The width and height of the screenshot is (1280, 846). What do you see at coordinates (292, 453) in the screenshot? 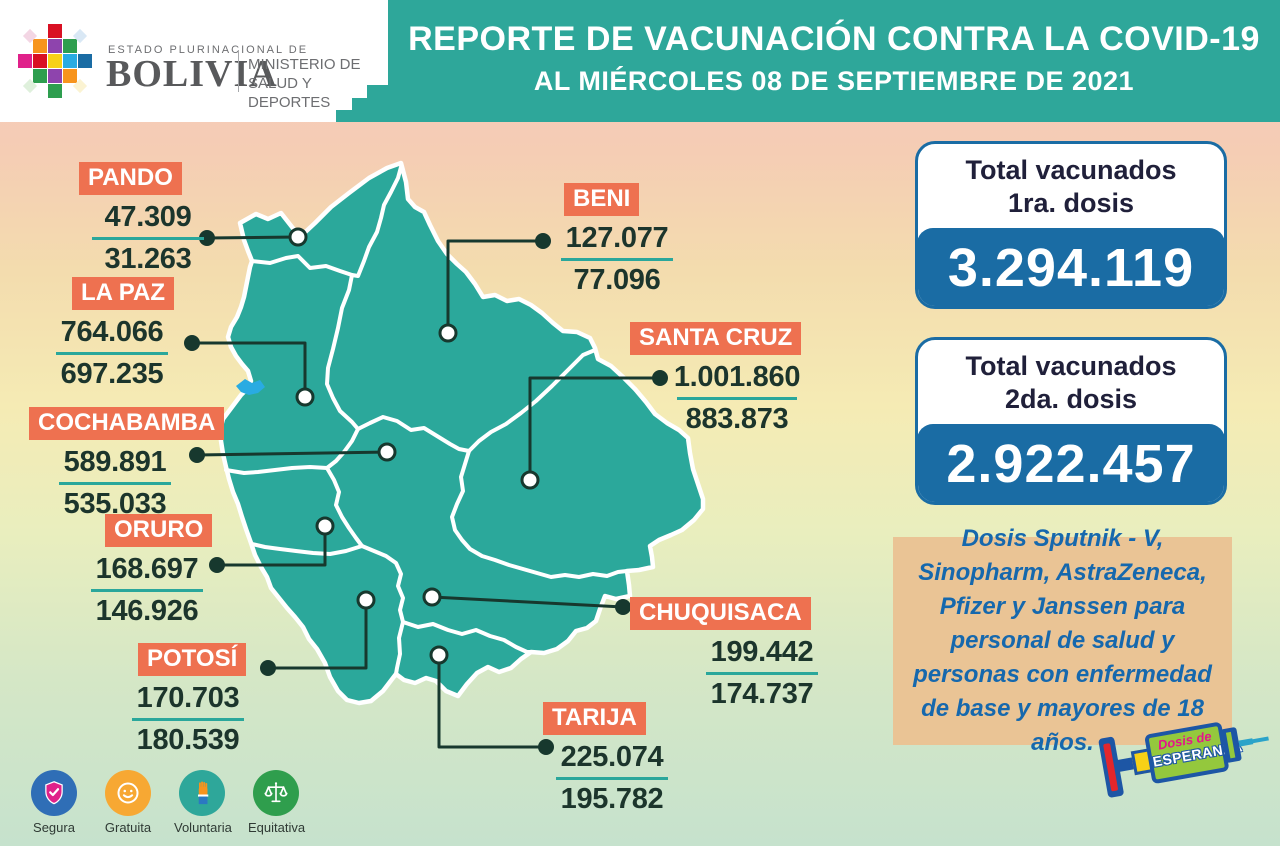
I see `connector-cochabamba` at bounding box center [292, 453].